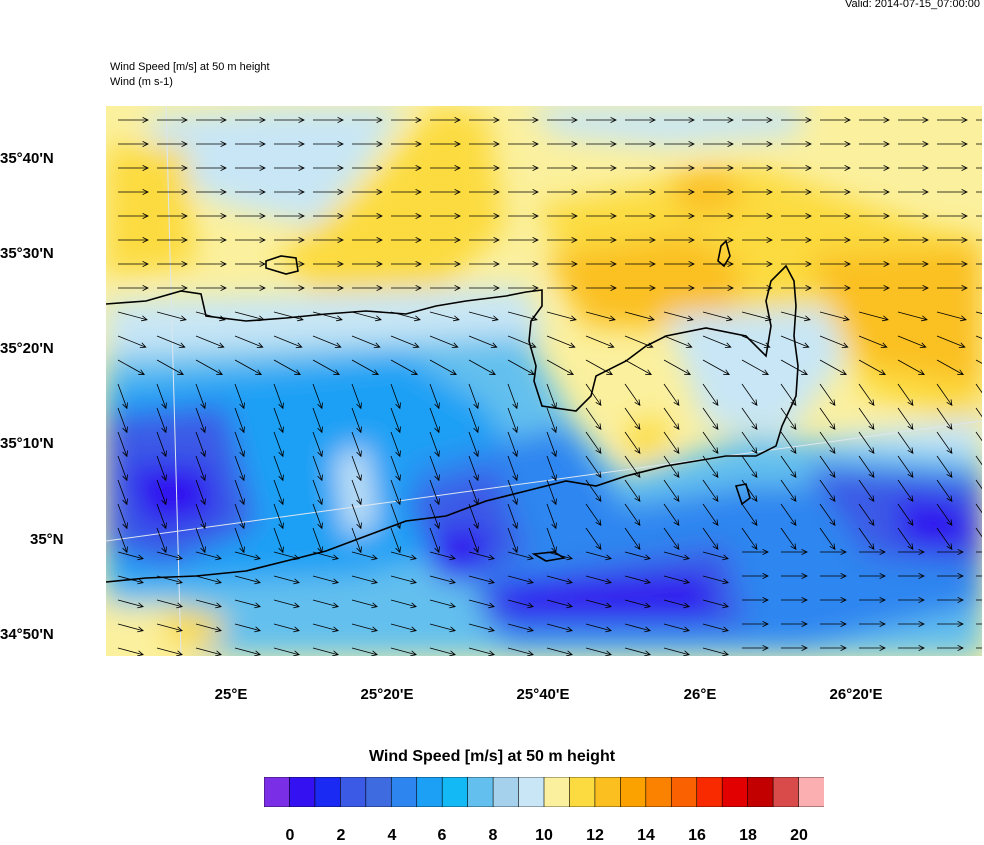  I want to click on lon-label-26: 26°E, so click(700, 694).